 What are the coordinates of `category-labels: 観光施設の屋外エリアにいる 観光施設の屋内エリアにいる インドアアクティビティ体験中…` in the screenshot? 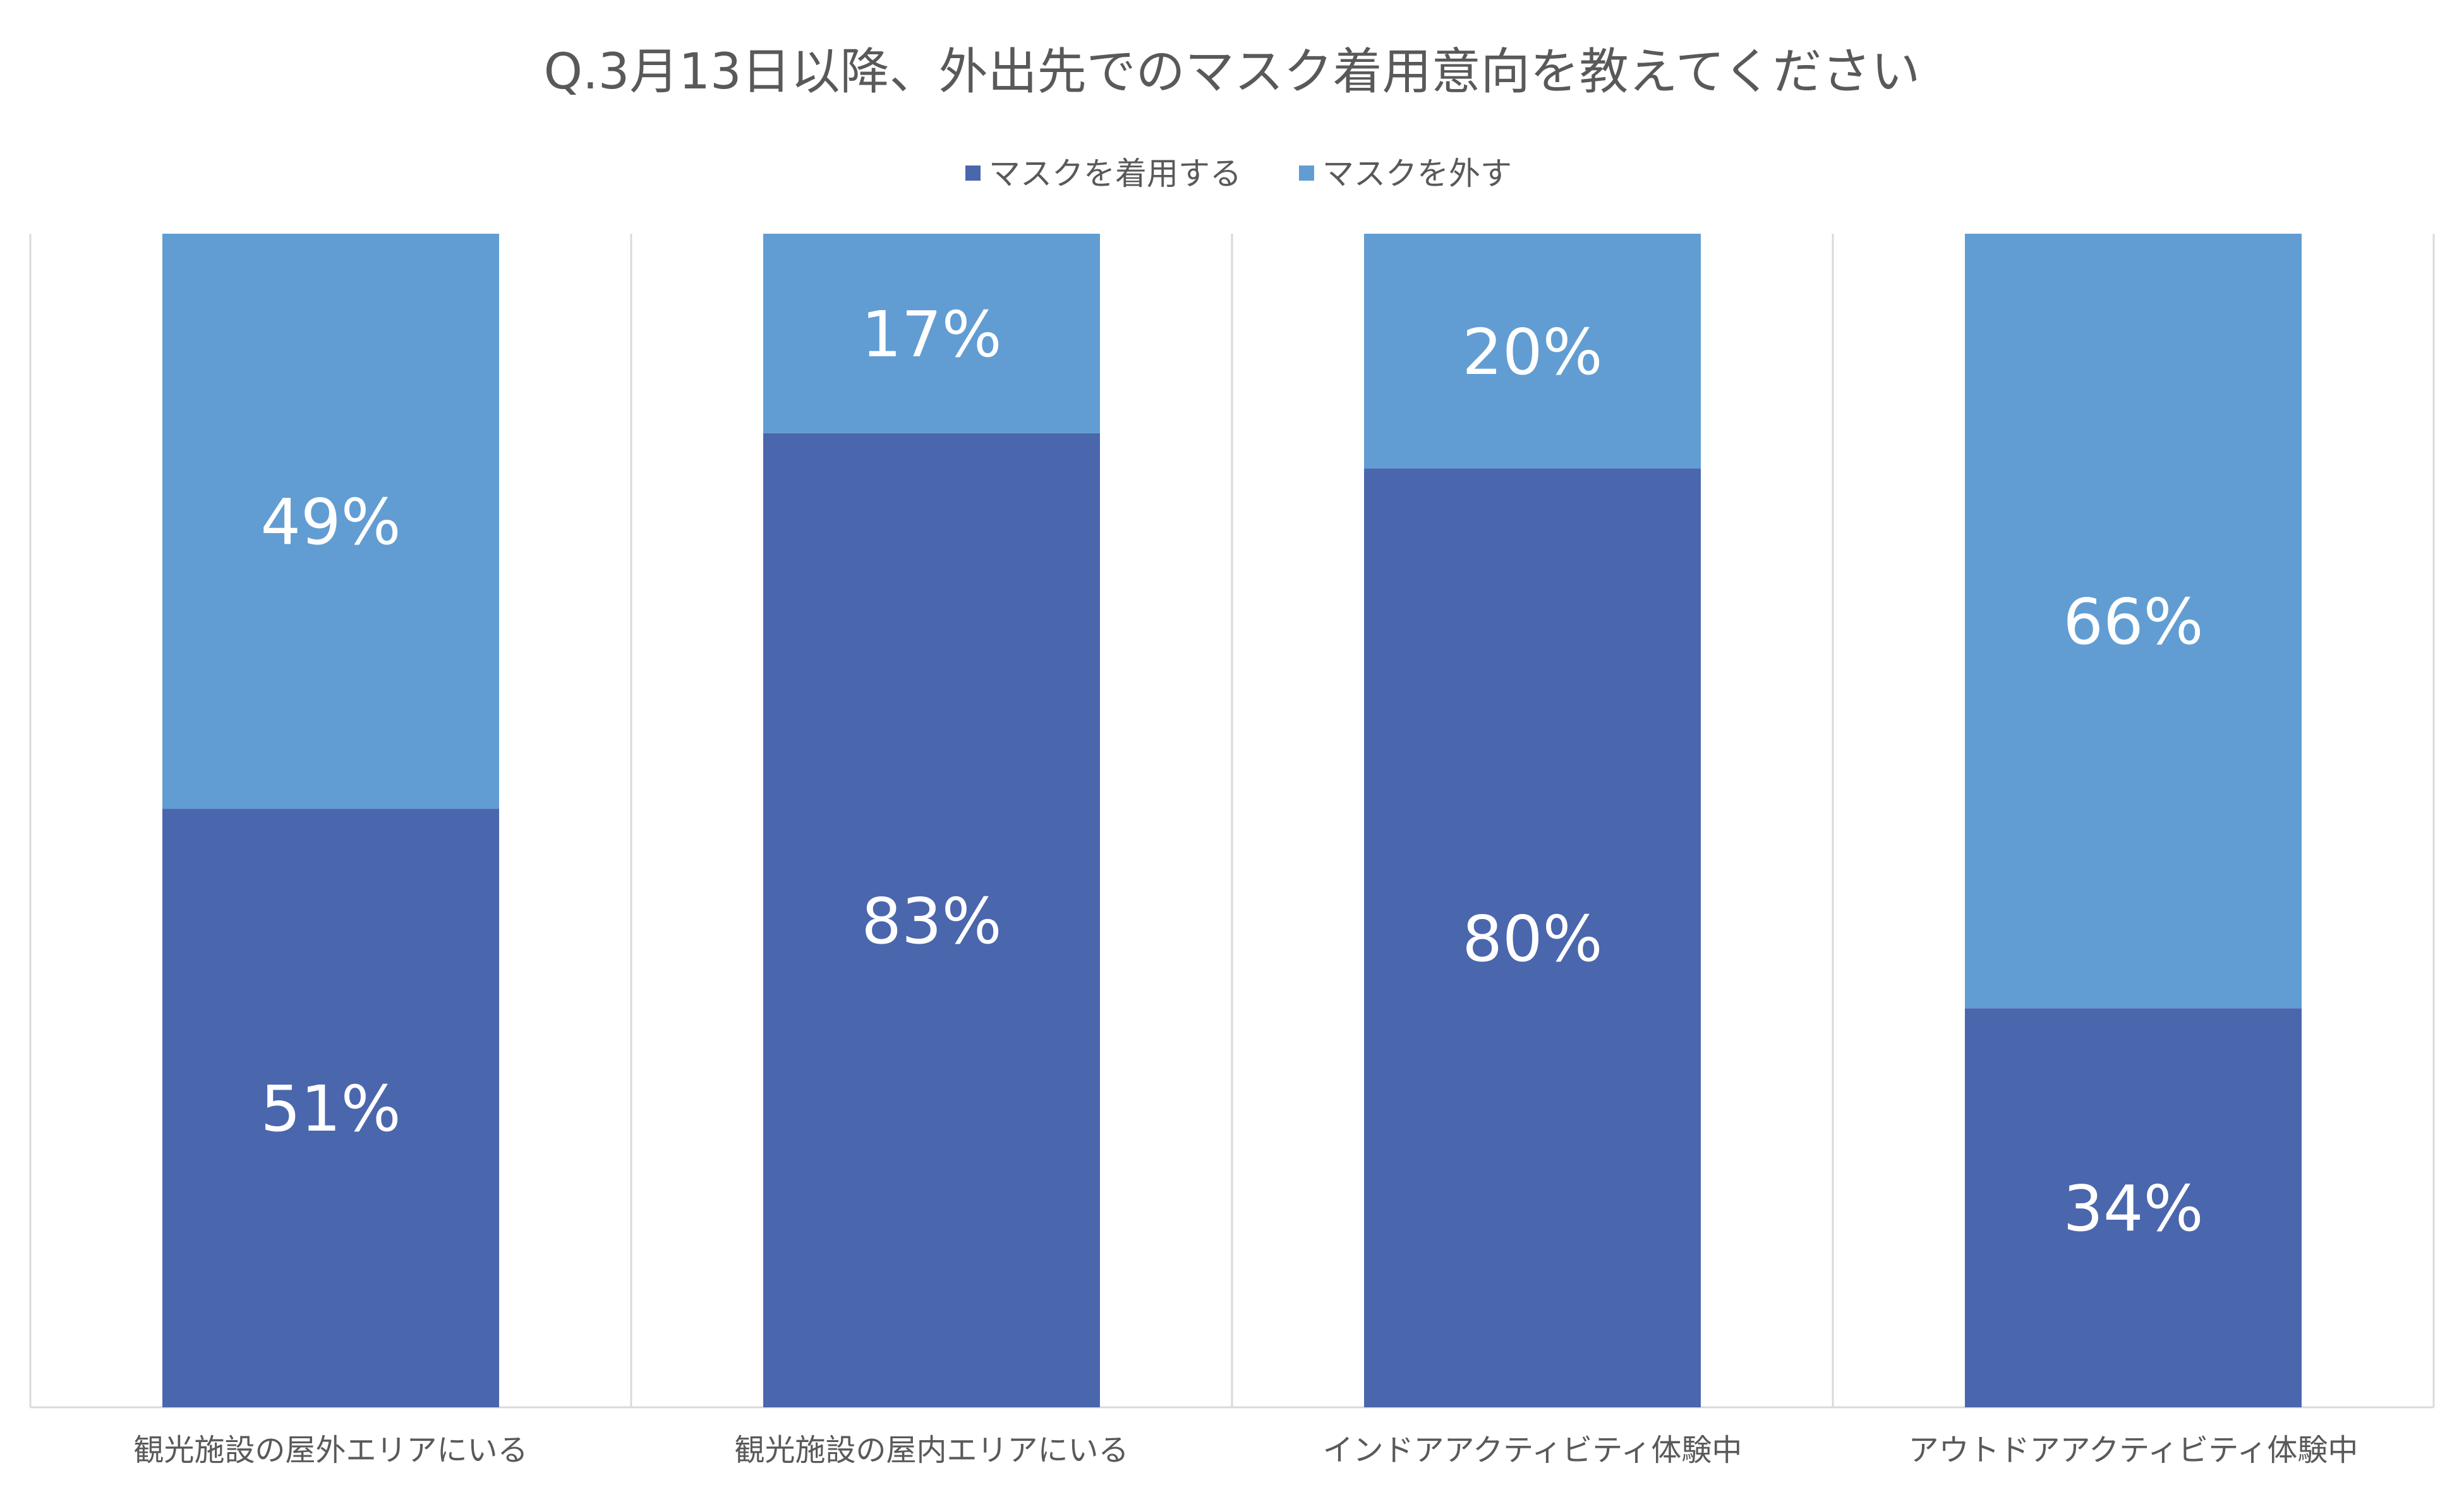 It's located at (1245, 1450).